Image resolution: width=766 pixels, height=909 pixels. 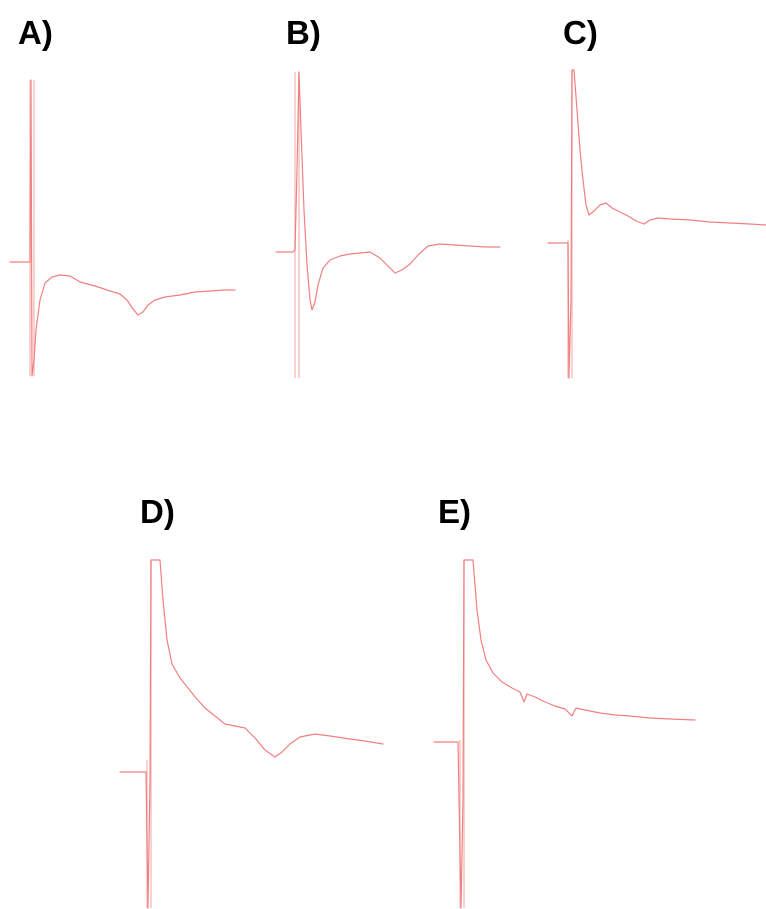 What do you see at coordinates (580, 32) in the screenshot?
I see `panel-label-c: C)` at bounding box center [580, 32].